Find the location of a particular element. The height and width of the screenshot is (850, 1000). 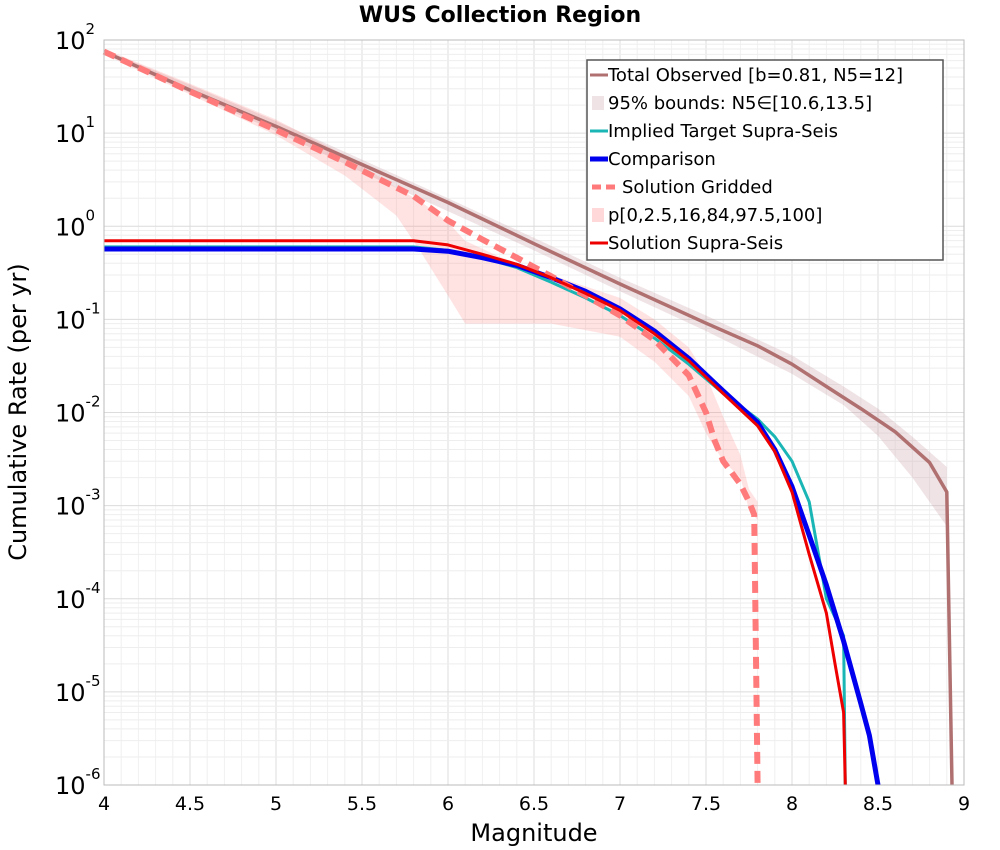

x-tick-label: 6.5 is located at coordinates (534, 804).